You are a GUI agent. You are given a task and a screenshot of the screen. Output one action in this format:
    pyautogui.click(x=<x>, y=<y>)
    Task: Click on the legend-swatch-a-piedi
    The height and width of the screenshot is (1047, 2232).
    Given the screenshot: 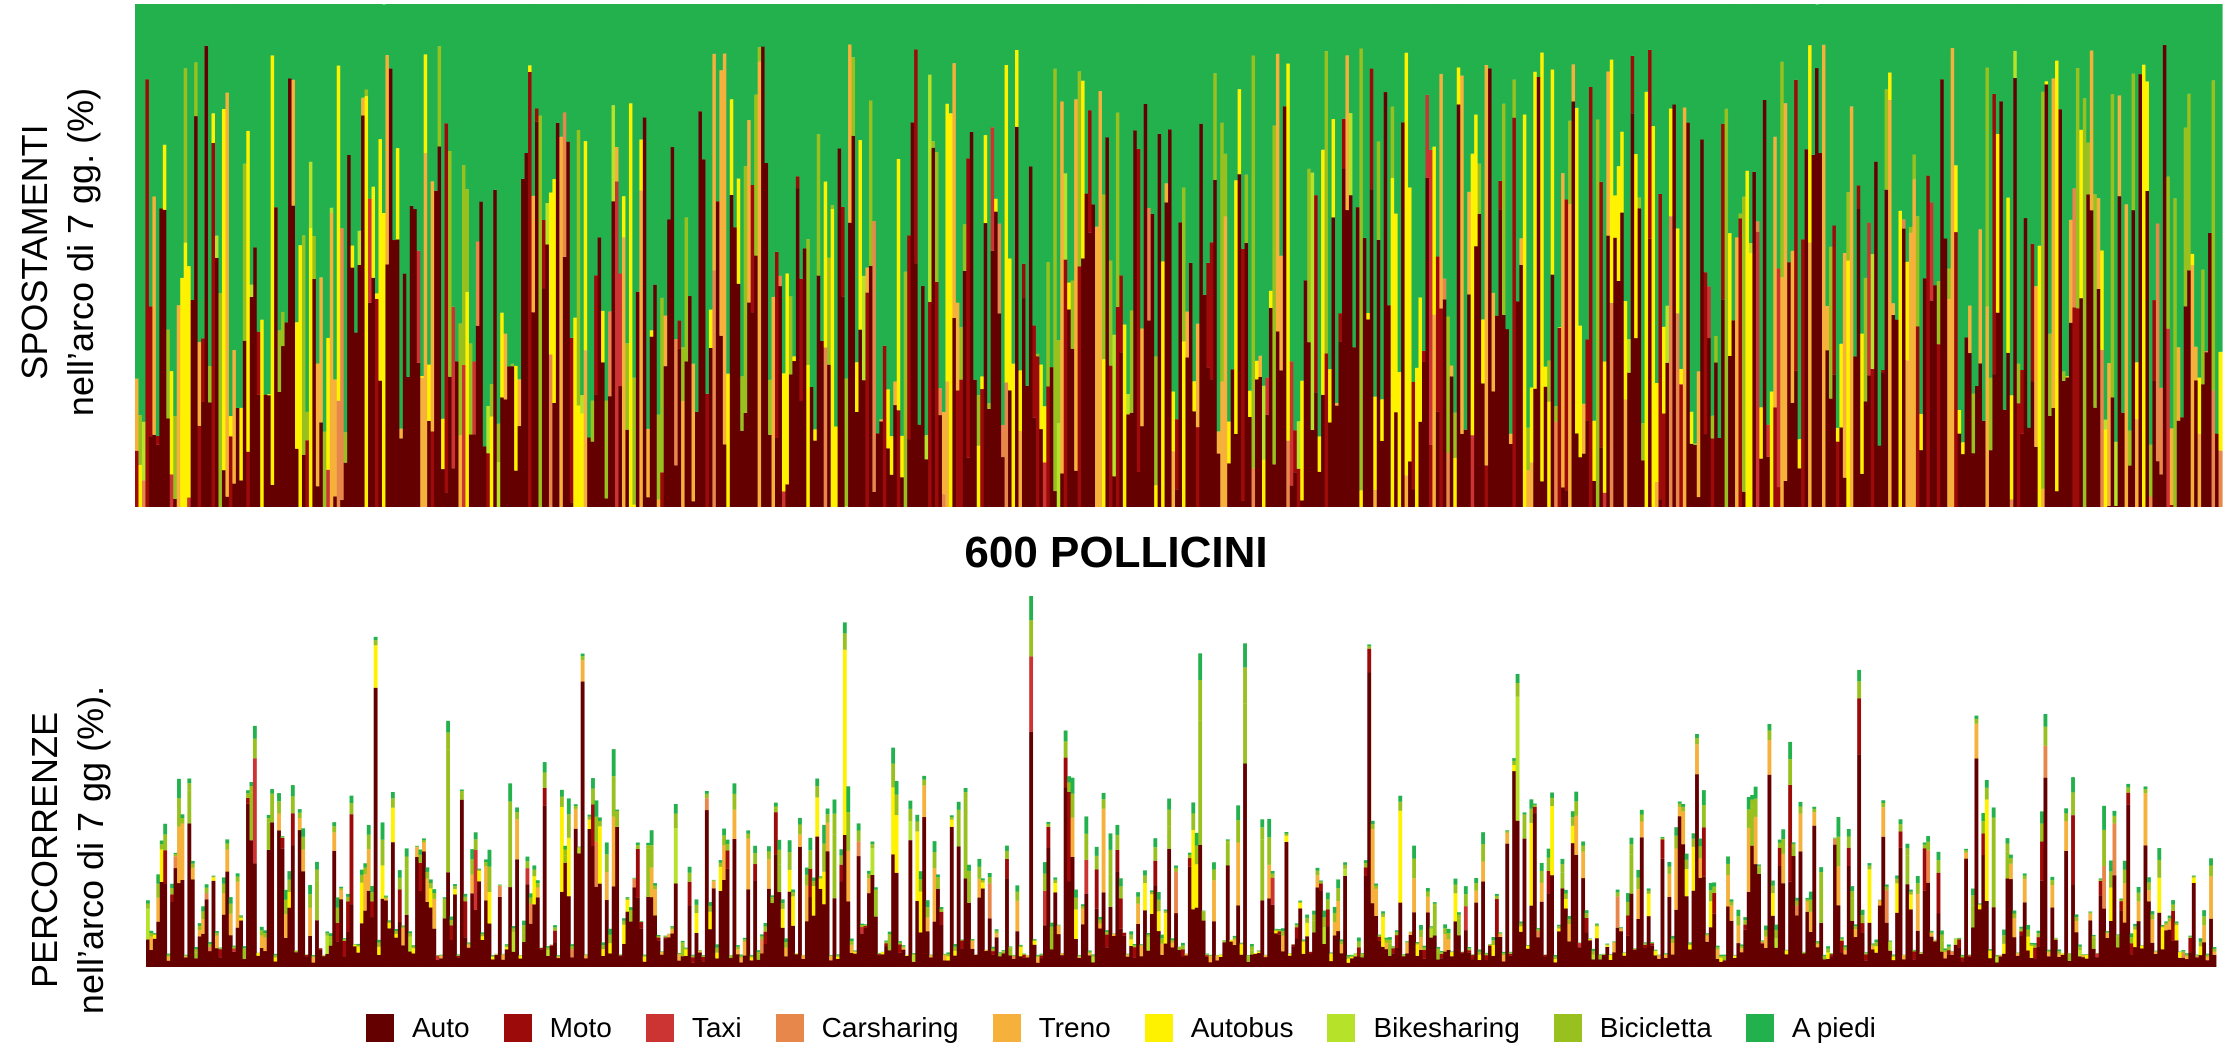 What is the action you would take?
    pyautogui.click(x=1759, y=1028)
    